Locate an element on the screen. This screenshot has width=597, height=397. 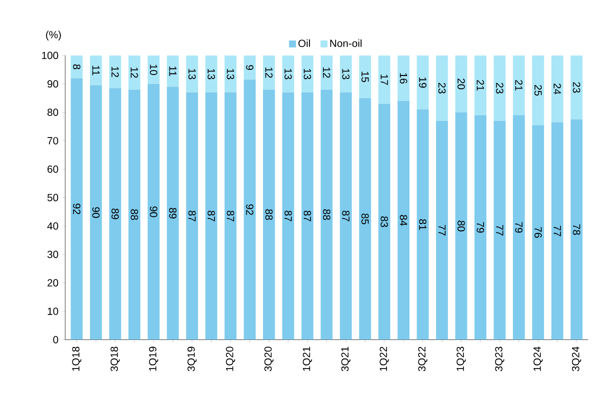
data-label: 83 is located at coordinates (384, 221).